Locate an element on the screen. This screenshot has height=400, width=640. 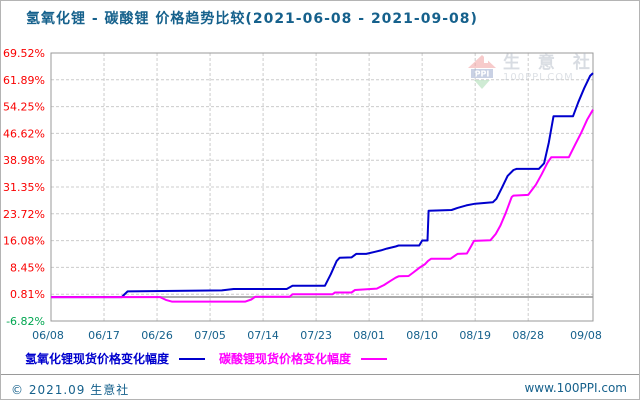
x-tick-label: 08/28 is located at coordinates (528, 335).